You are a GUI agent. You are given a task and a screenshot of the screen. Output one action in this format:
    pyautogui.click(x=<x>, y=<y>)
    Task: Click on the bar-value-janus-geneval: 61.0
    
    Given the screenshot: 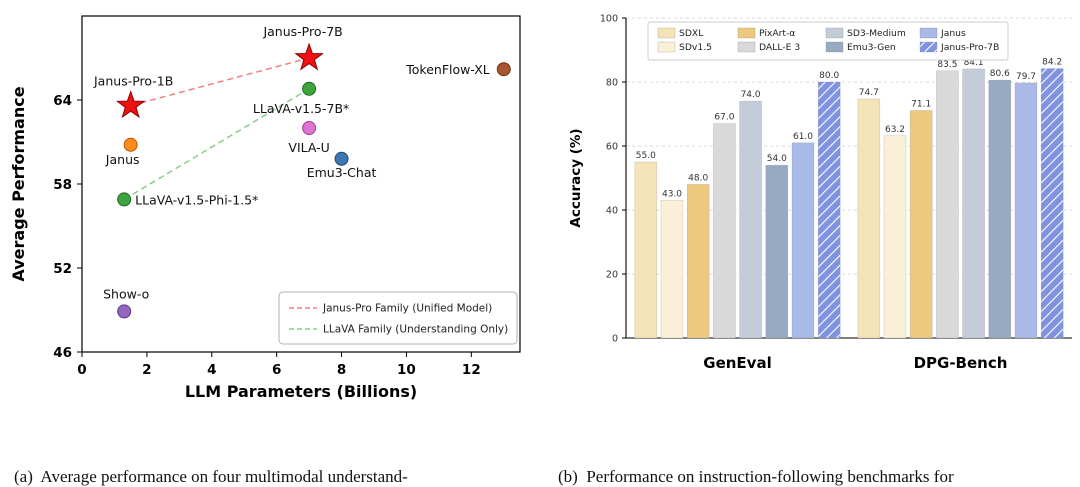 What is the action you would take?
    pyautogui.click(x=803, y=137)
    